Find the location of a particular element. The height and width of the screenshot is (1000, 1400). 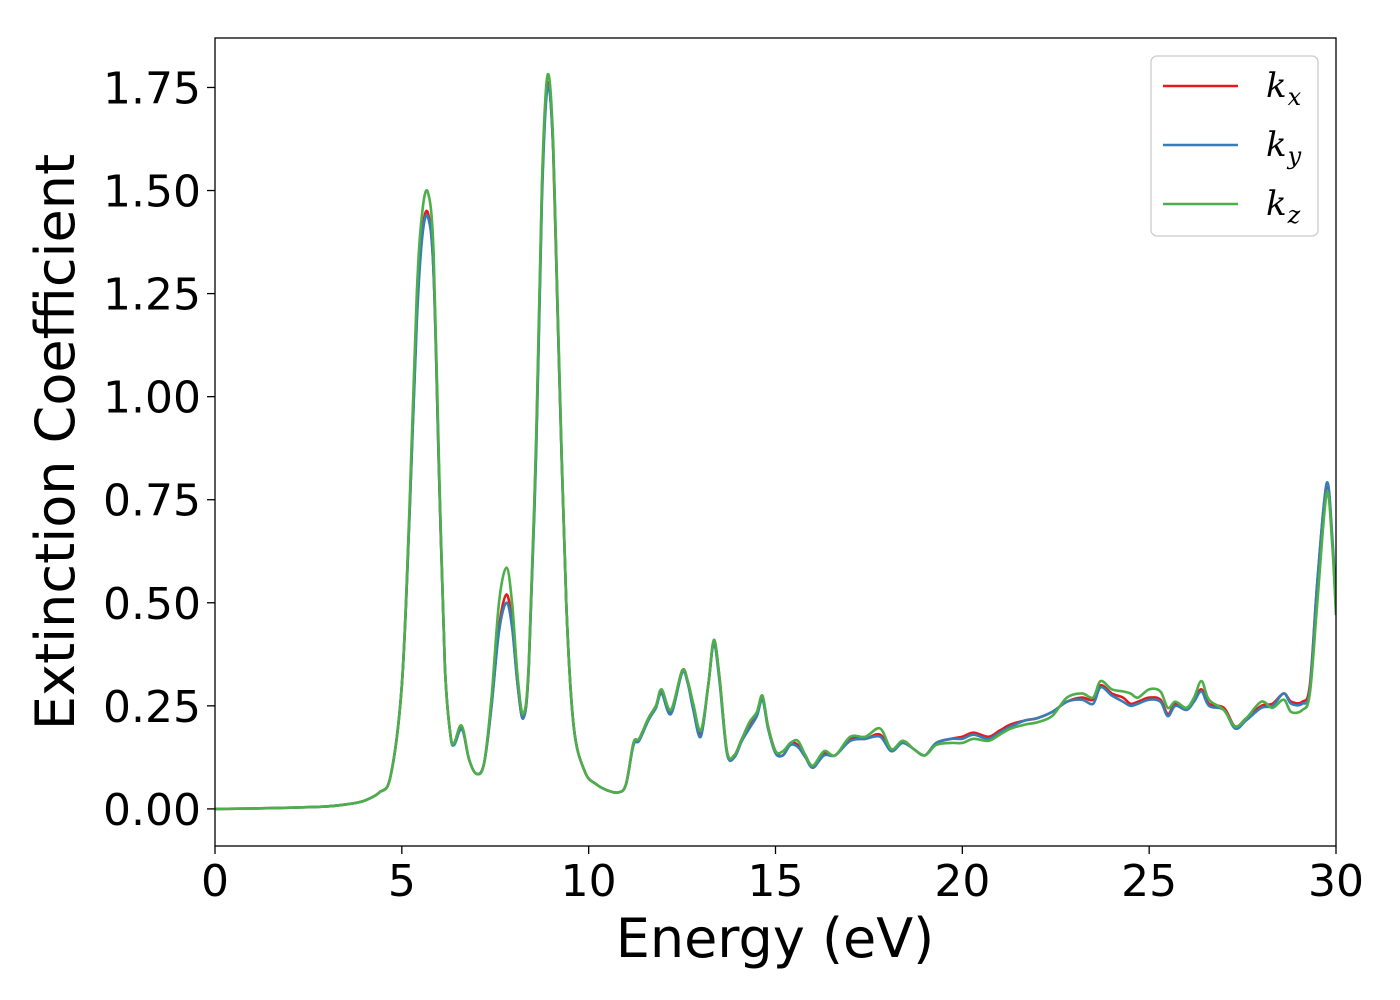

y-axis: 0.00 0.25 0.50 0.75 1.00 1.25 1.50 1.75 is located at coordinates (159, 449).